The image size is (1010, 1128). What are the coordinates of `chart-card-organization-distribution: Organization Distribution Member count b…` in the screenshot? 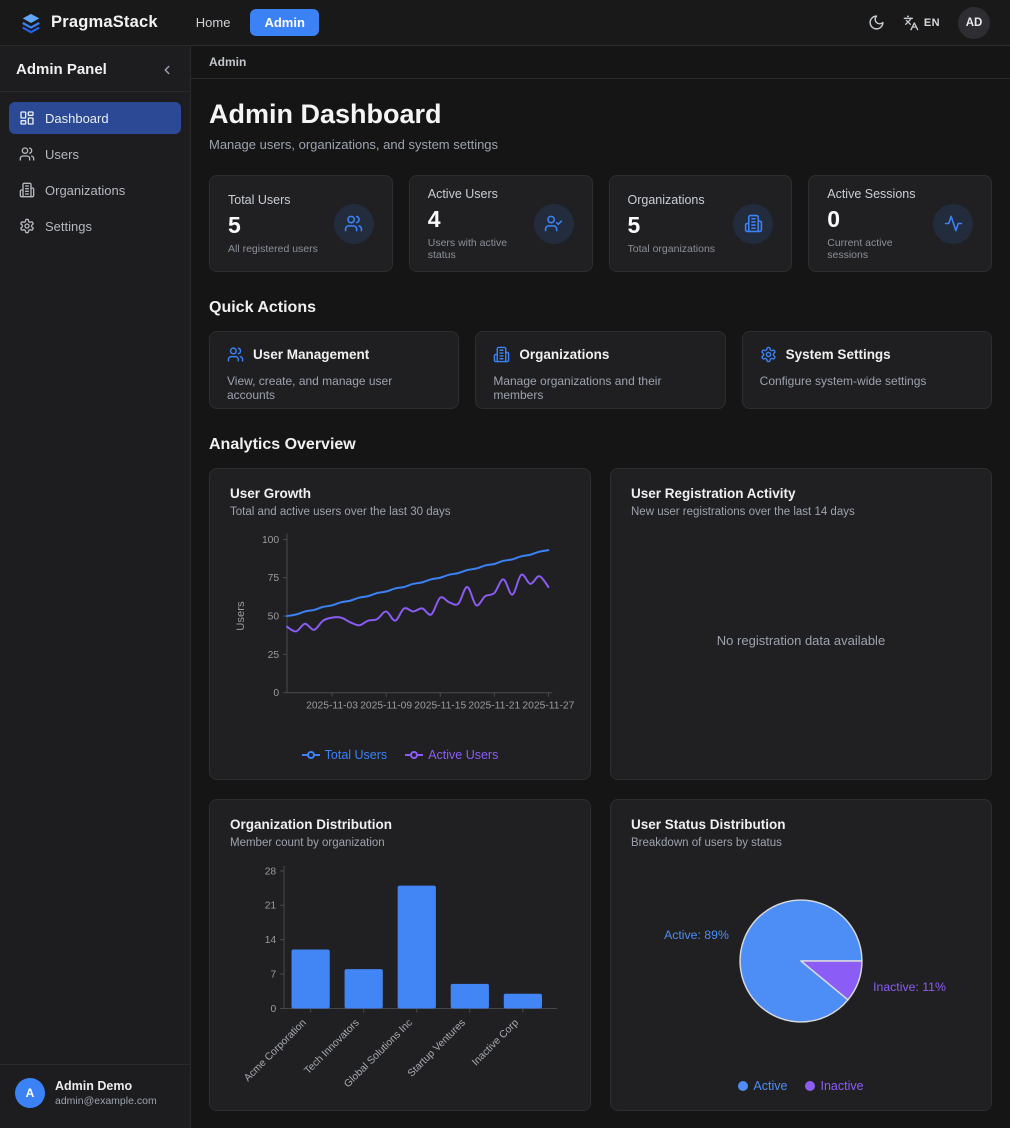 It's located at (400, 955).